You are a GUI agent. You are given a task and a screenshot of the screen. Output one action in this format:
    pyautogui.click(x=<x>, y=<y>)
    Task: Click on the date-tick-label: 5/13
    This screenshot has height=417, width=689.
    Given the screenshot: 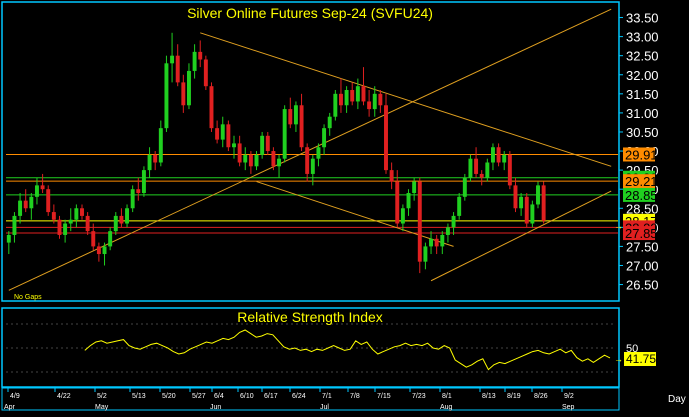 What is the action you would take?
    pyautogui.click(x=139, y=396)
    